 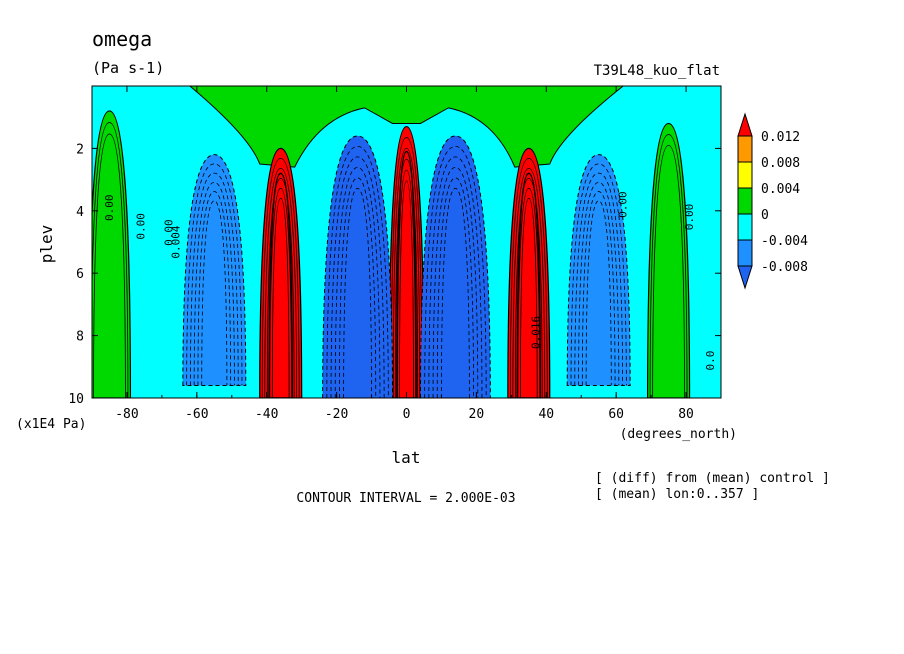 What do you see at coordinates (122, 39) in the screenshot?
I see `chart-title: omega` at bounding box center [122, 39].